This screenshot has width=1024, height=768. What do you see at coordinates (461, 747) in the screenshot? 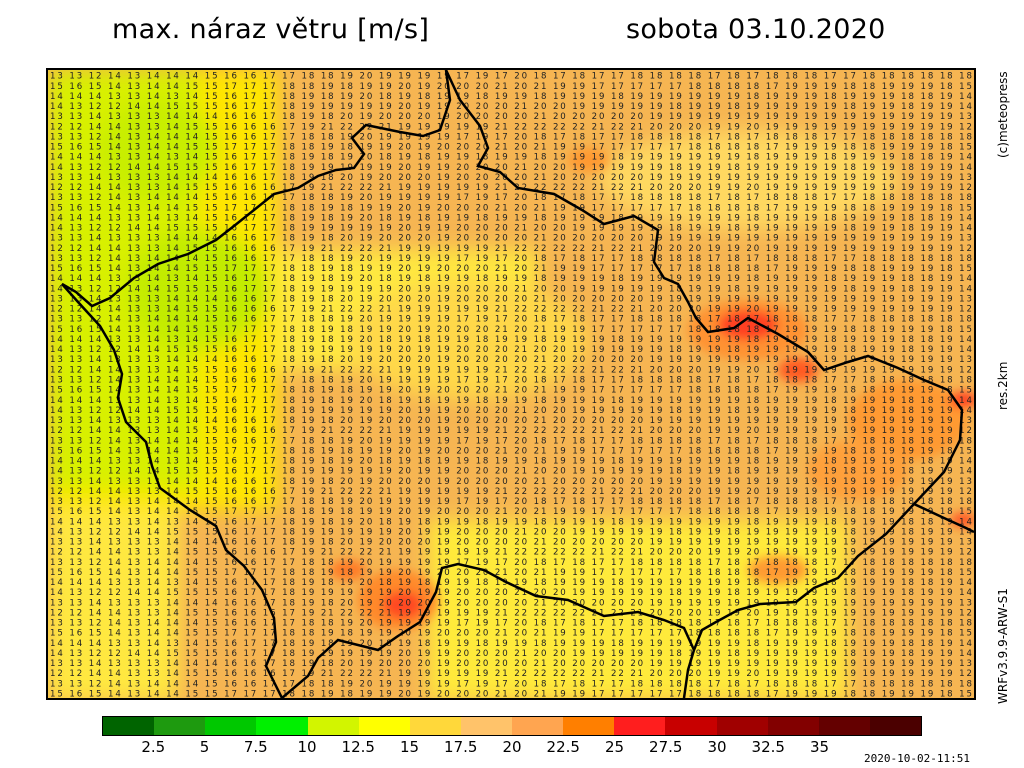
I see `legend-tick-label: 17.5` at bounding box center [461, 747].